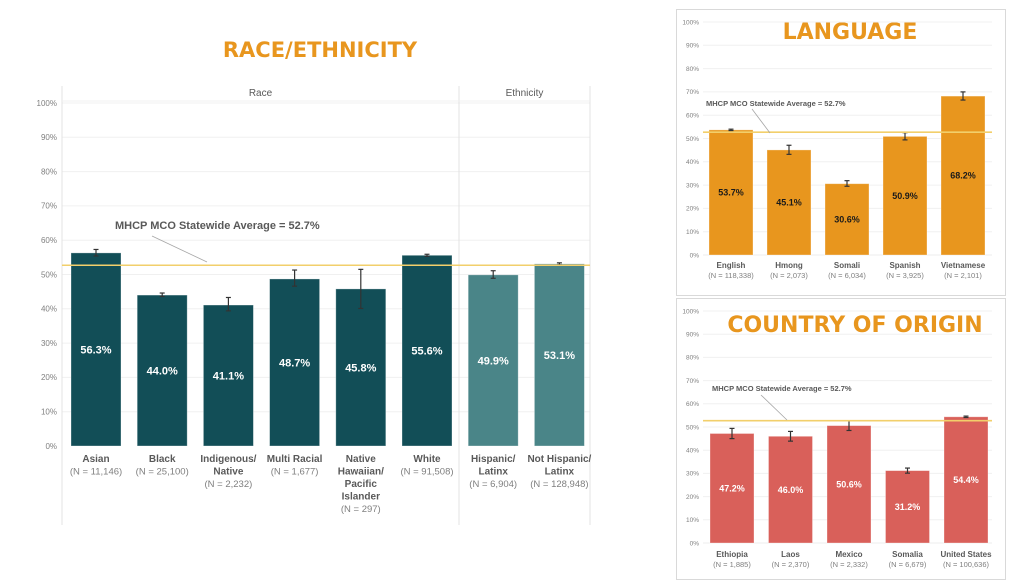 Image resolution: width=1024 pixels, height=584 pixels. I want to click on data-label: 46.0%, so click(791, 490).